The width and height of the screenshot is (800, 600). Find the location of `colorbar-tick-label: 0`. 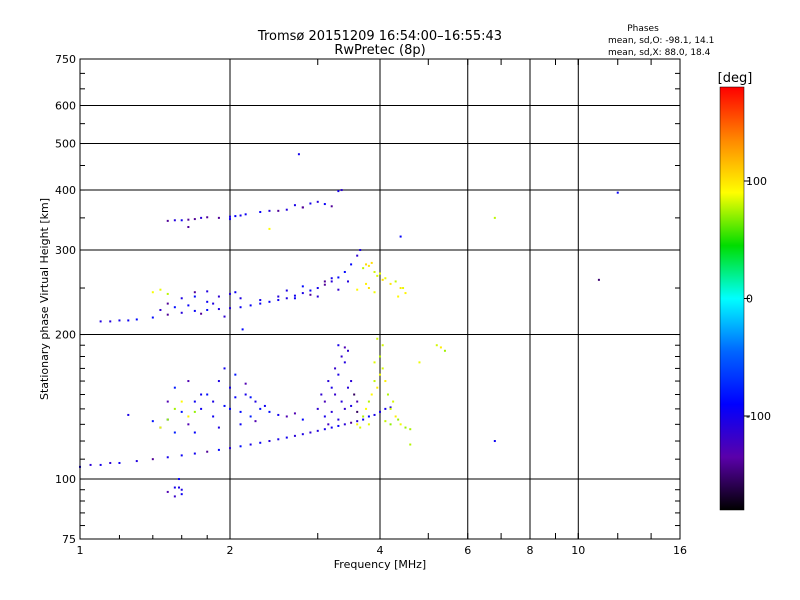

colorbar-tick-label: 0 is located at coordinates (749, 299).